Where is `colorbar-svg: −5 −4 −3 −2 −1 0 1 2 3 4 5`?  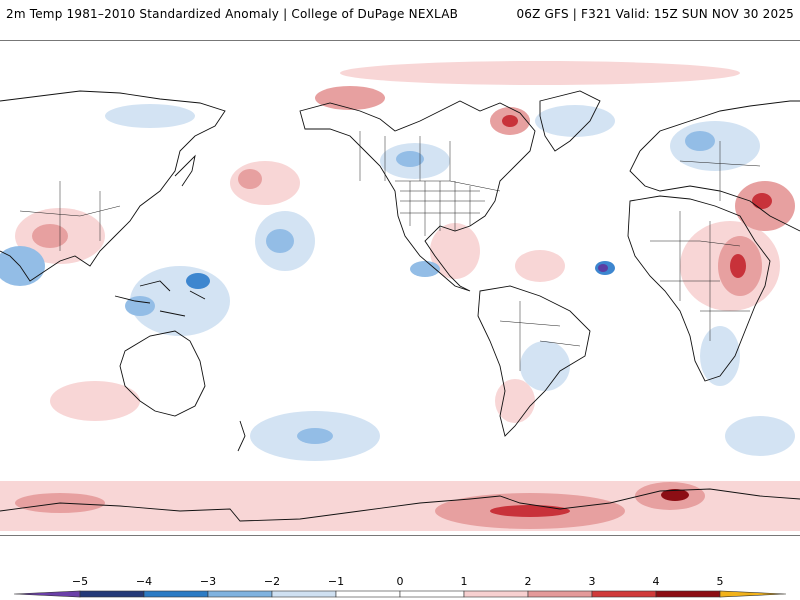
colorbar-svg: −5 −4 −3 −2 −1 0 1 2 3 4 5 is located at coordinates (400, 586).